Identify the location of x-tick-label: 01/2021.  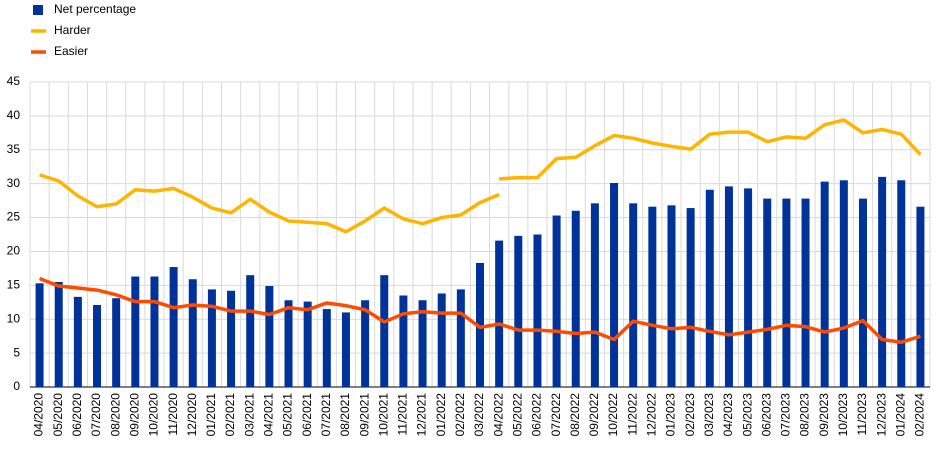
(211, 415).